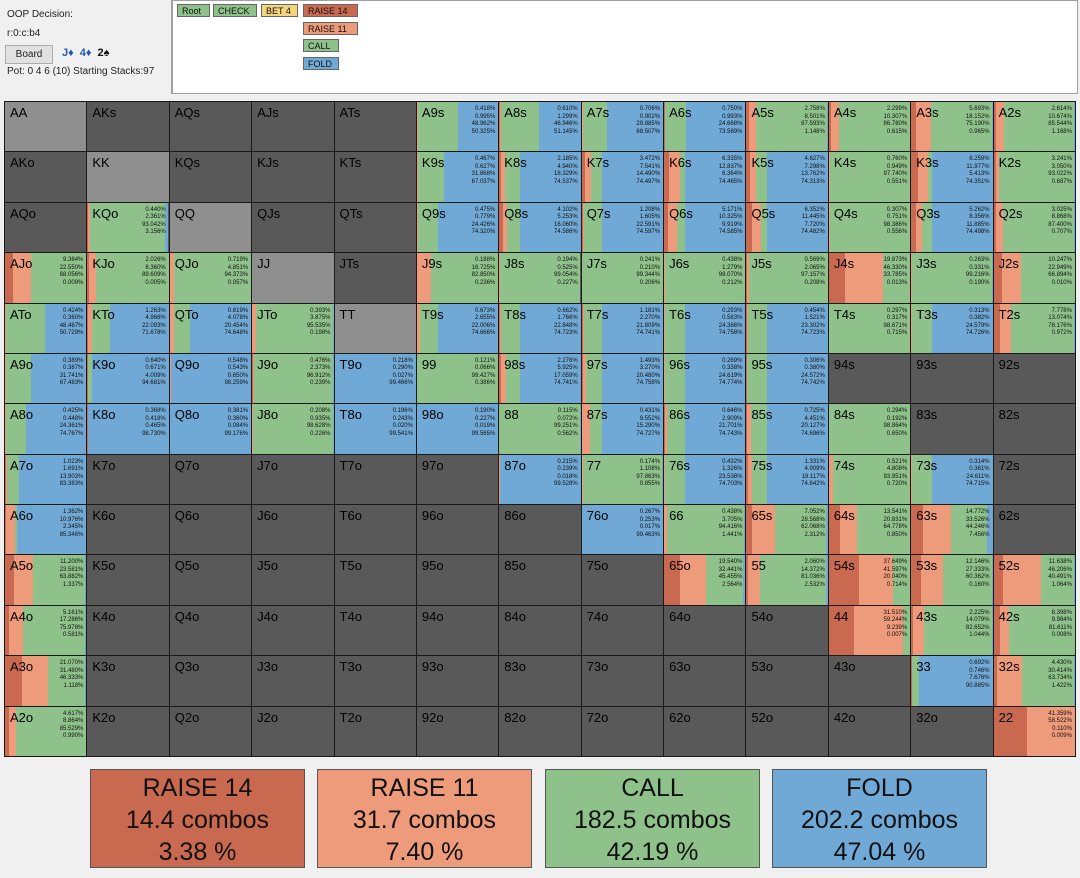  I want to click on hand-cell-73o: 73o, so click(622, 681).